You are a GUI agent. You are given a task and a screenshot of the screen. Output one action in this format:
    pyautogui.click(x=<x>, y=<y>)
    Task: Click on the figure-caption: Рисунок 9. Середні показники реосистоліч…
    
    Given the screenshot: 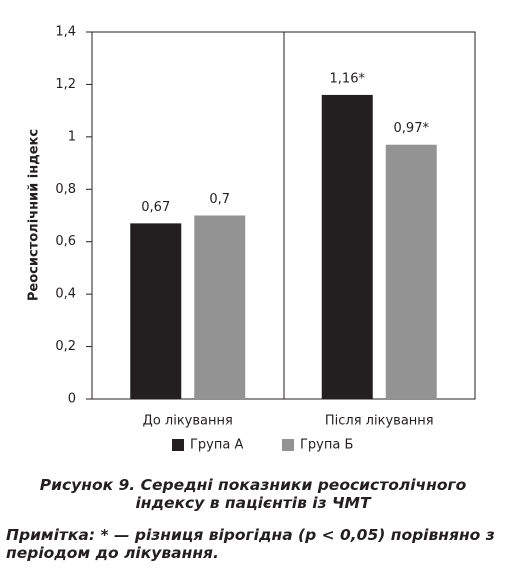 What is the action you would take?
    pyautogui.click(x=253, y=494)
    